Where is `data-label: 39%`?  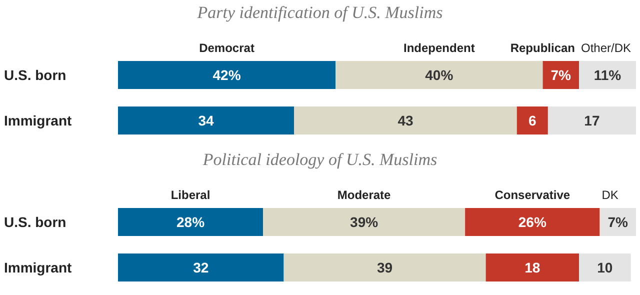
data-label: 39% is located at coordinates (364, 222).